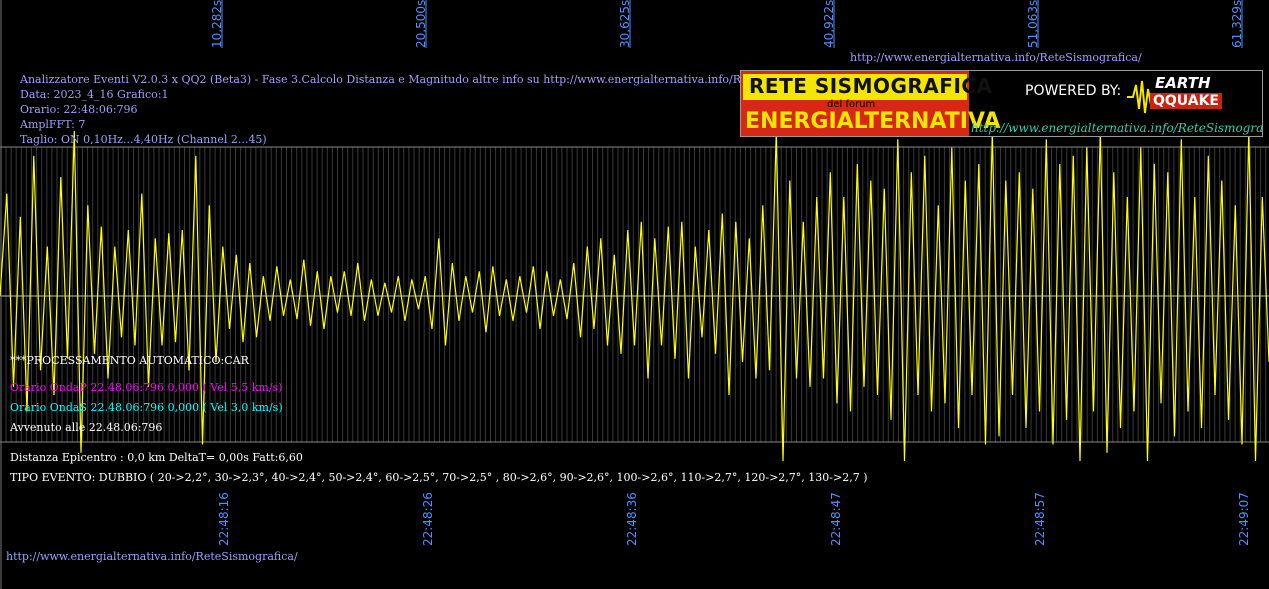 Image resolution: width=1269 pixels, height=589 pixels. Describe the element at coordinates (217, 24) in the screenshot. I see `top-tick-label: 10,282s` at that location.